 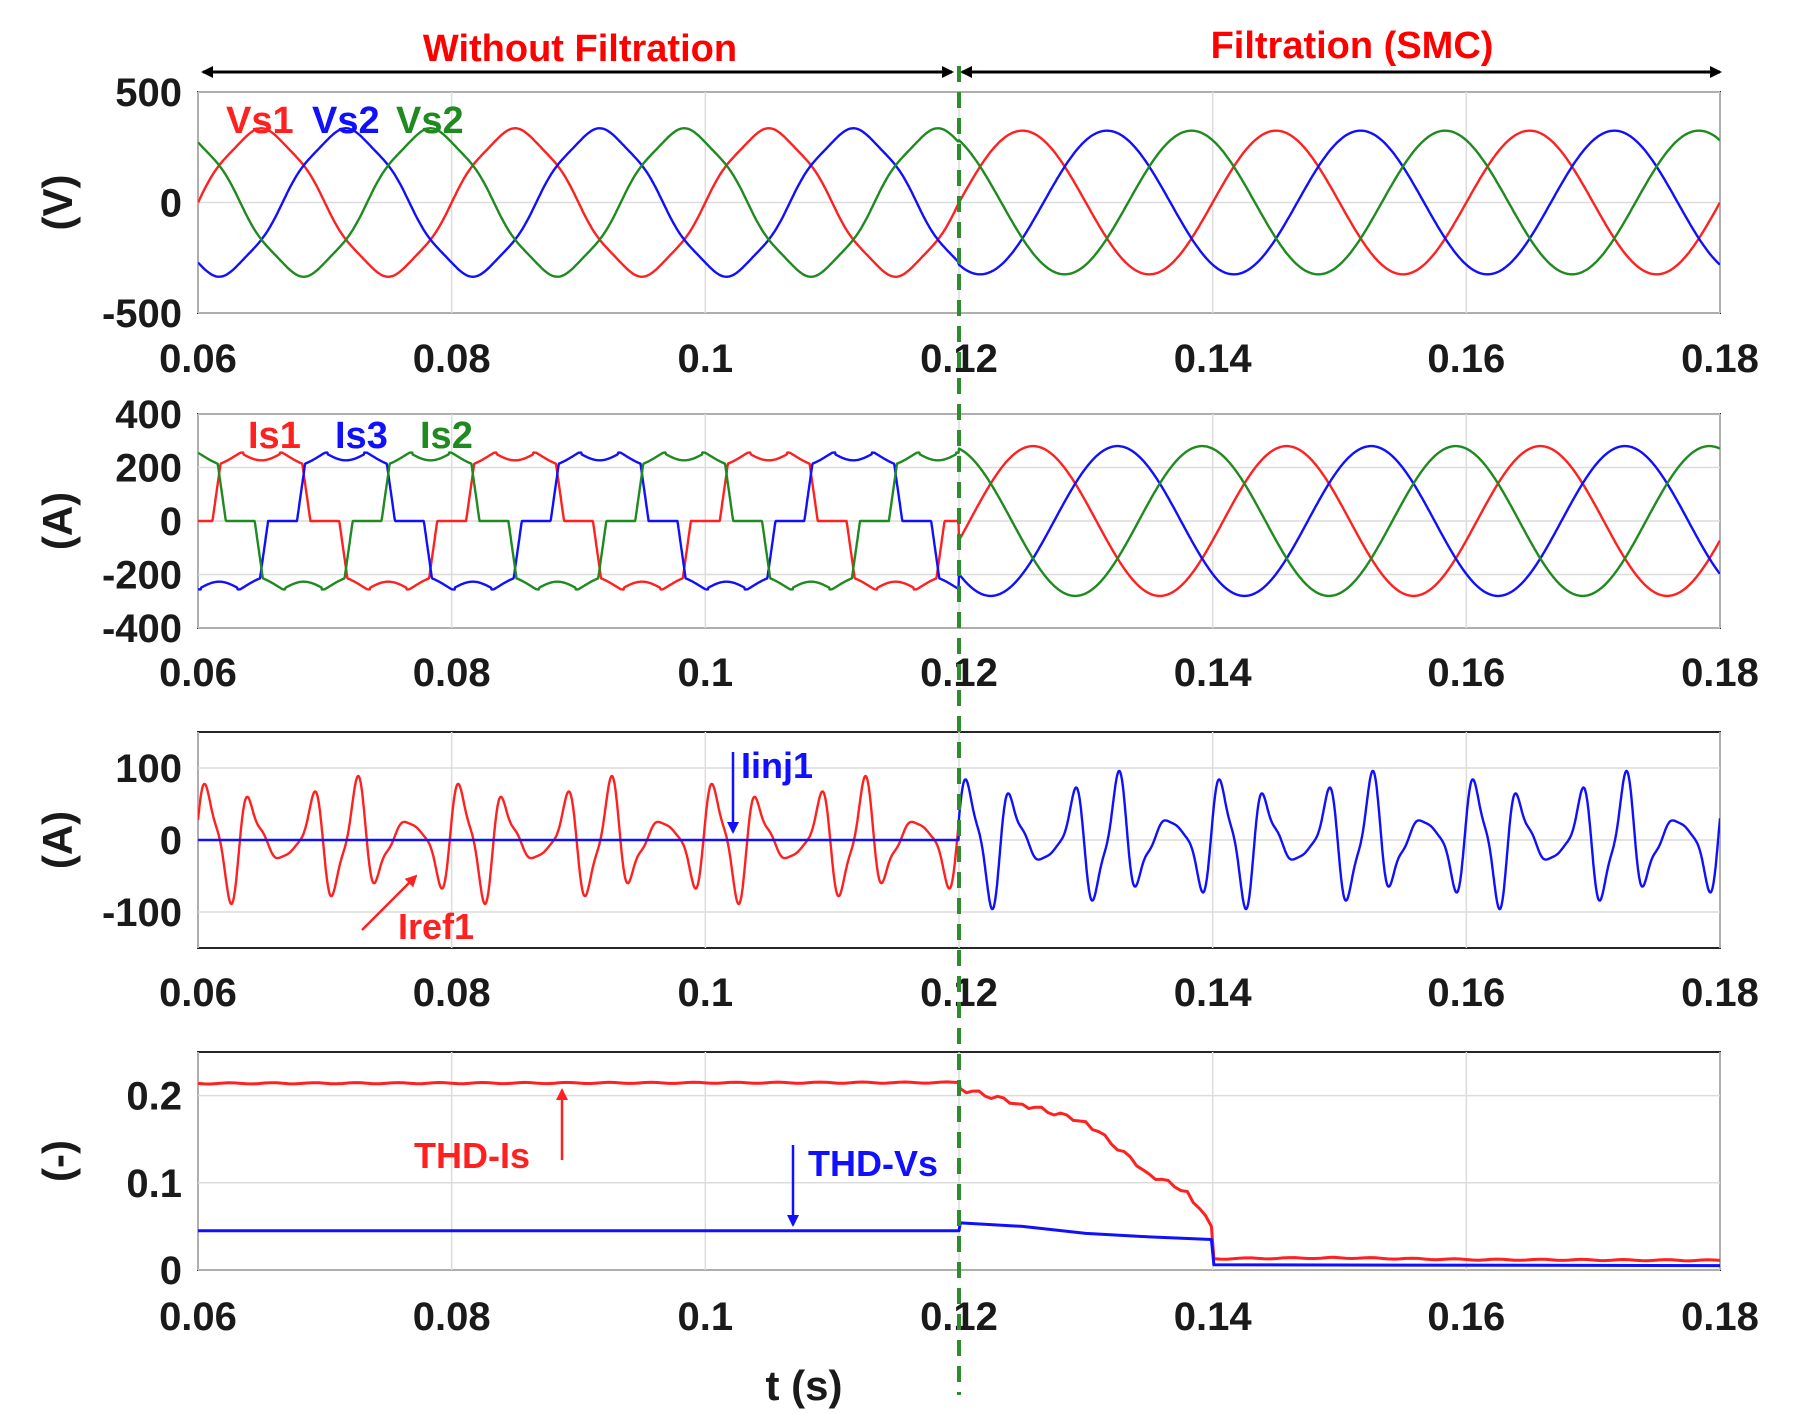 I want to click on series-iref1-line, so click(x=579, y=840).